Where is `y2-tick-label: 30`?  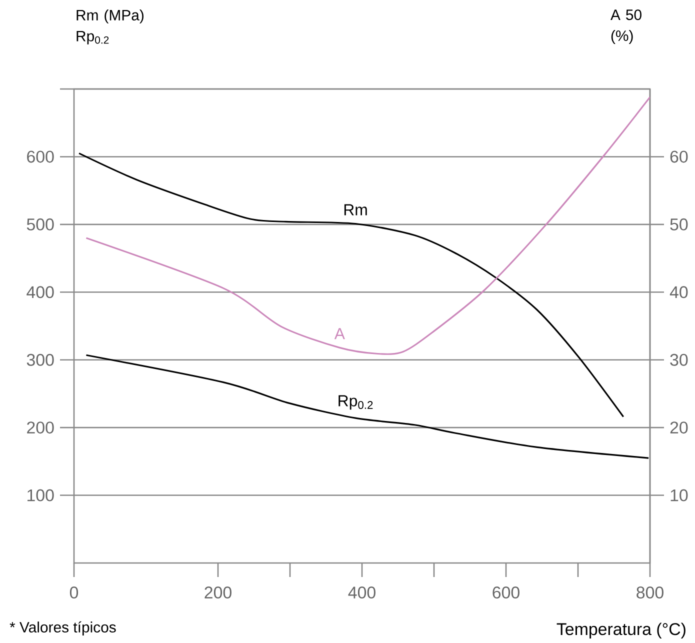
y2-tick-label: 30 is located at coordinates (679, 360).